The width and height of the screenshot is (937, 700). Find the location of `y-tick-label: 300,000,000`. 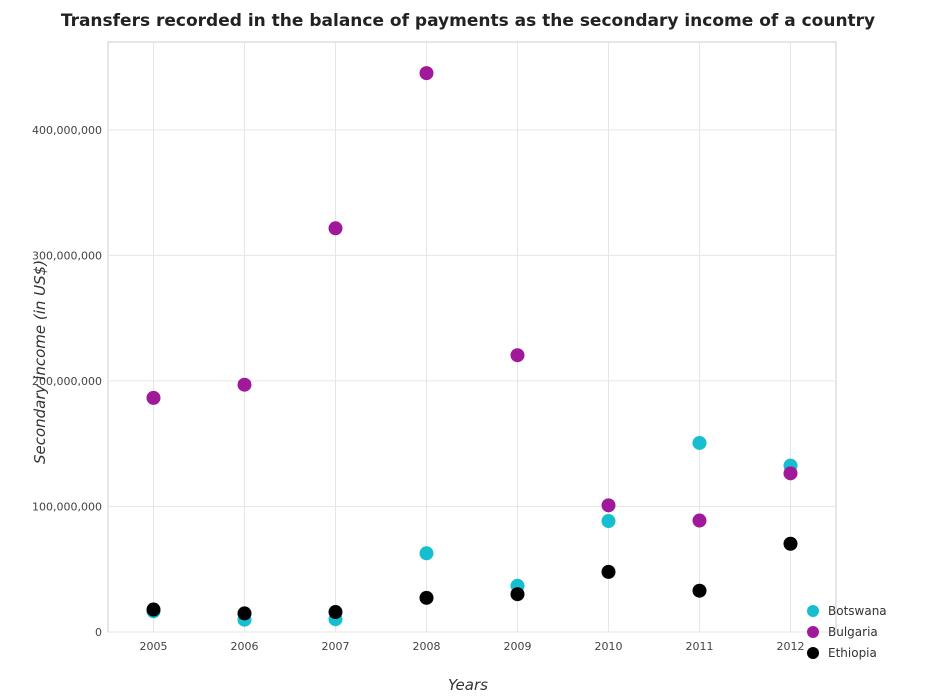

y-tick-label: 300,000,000 is located at coordinates (67, 255).